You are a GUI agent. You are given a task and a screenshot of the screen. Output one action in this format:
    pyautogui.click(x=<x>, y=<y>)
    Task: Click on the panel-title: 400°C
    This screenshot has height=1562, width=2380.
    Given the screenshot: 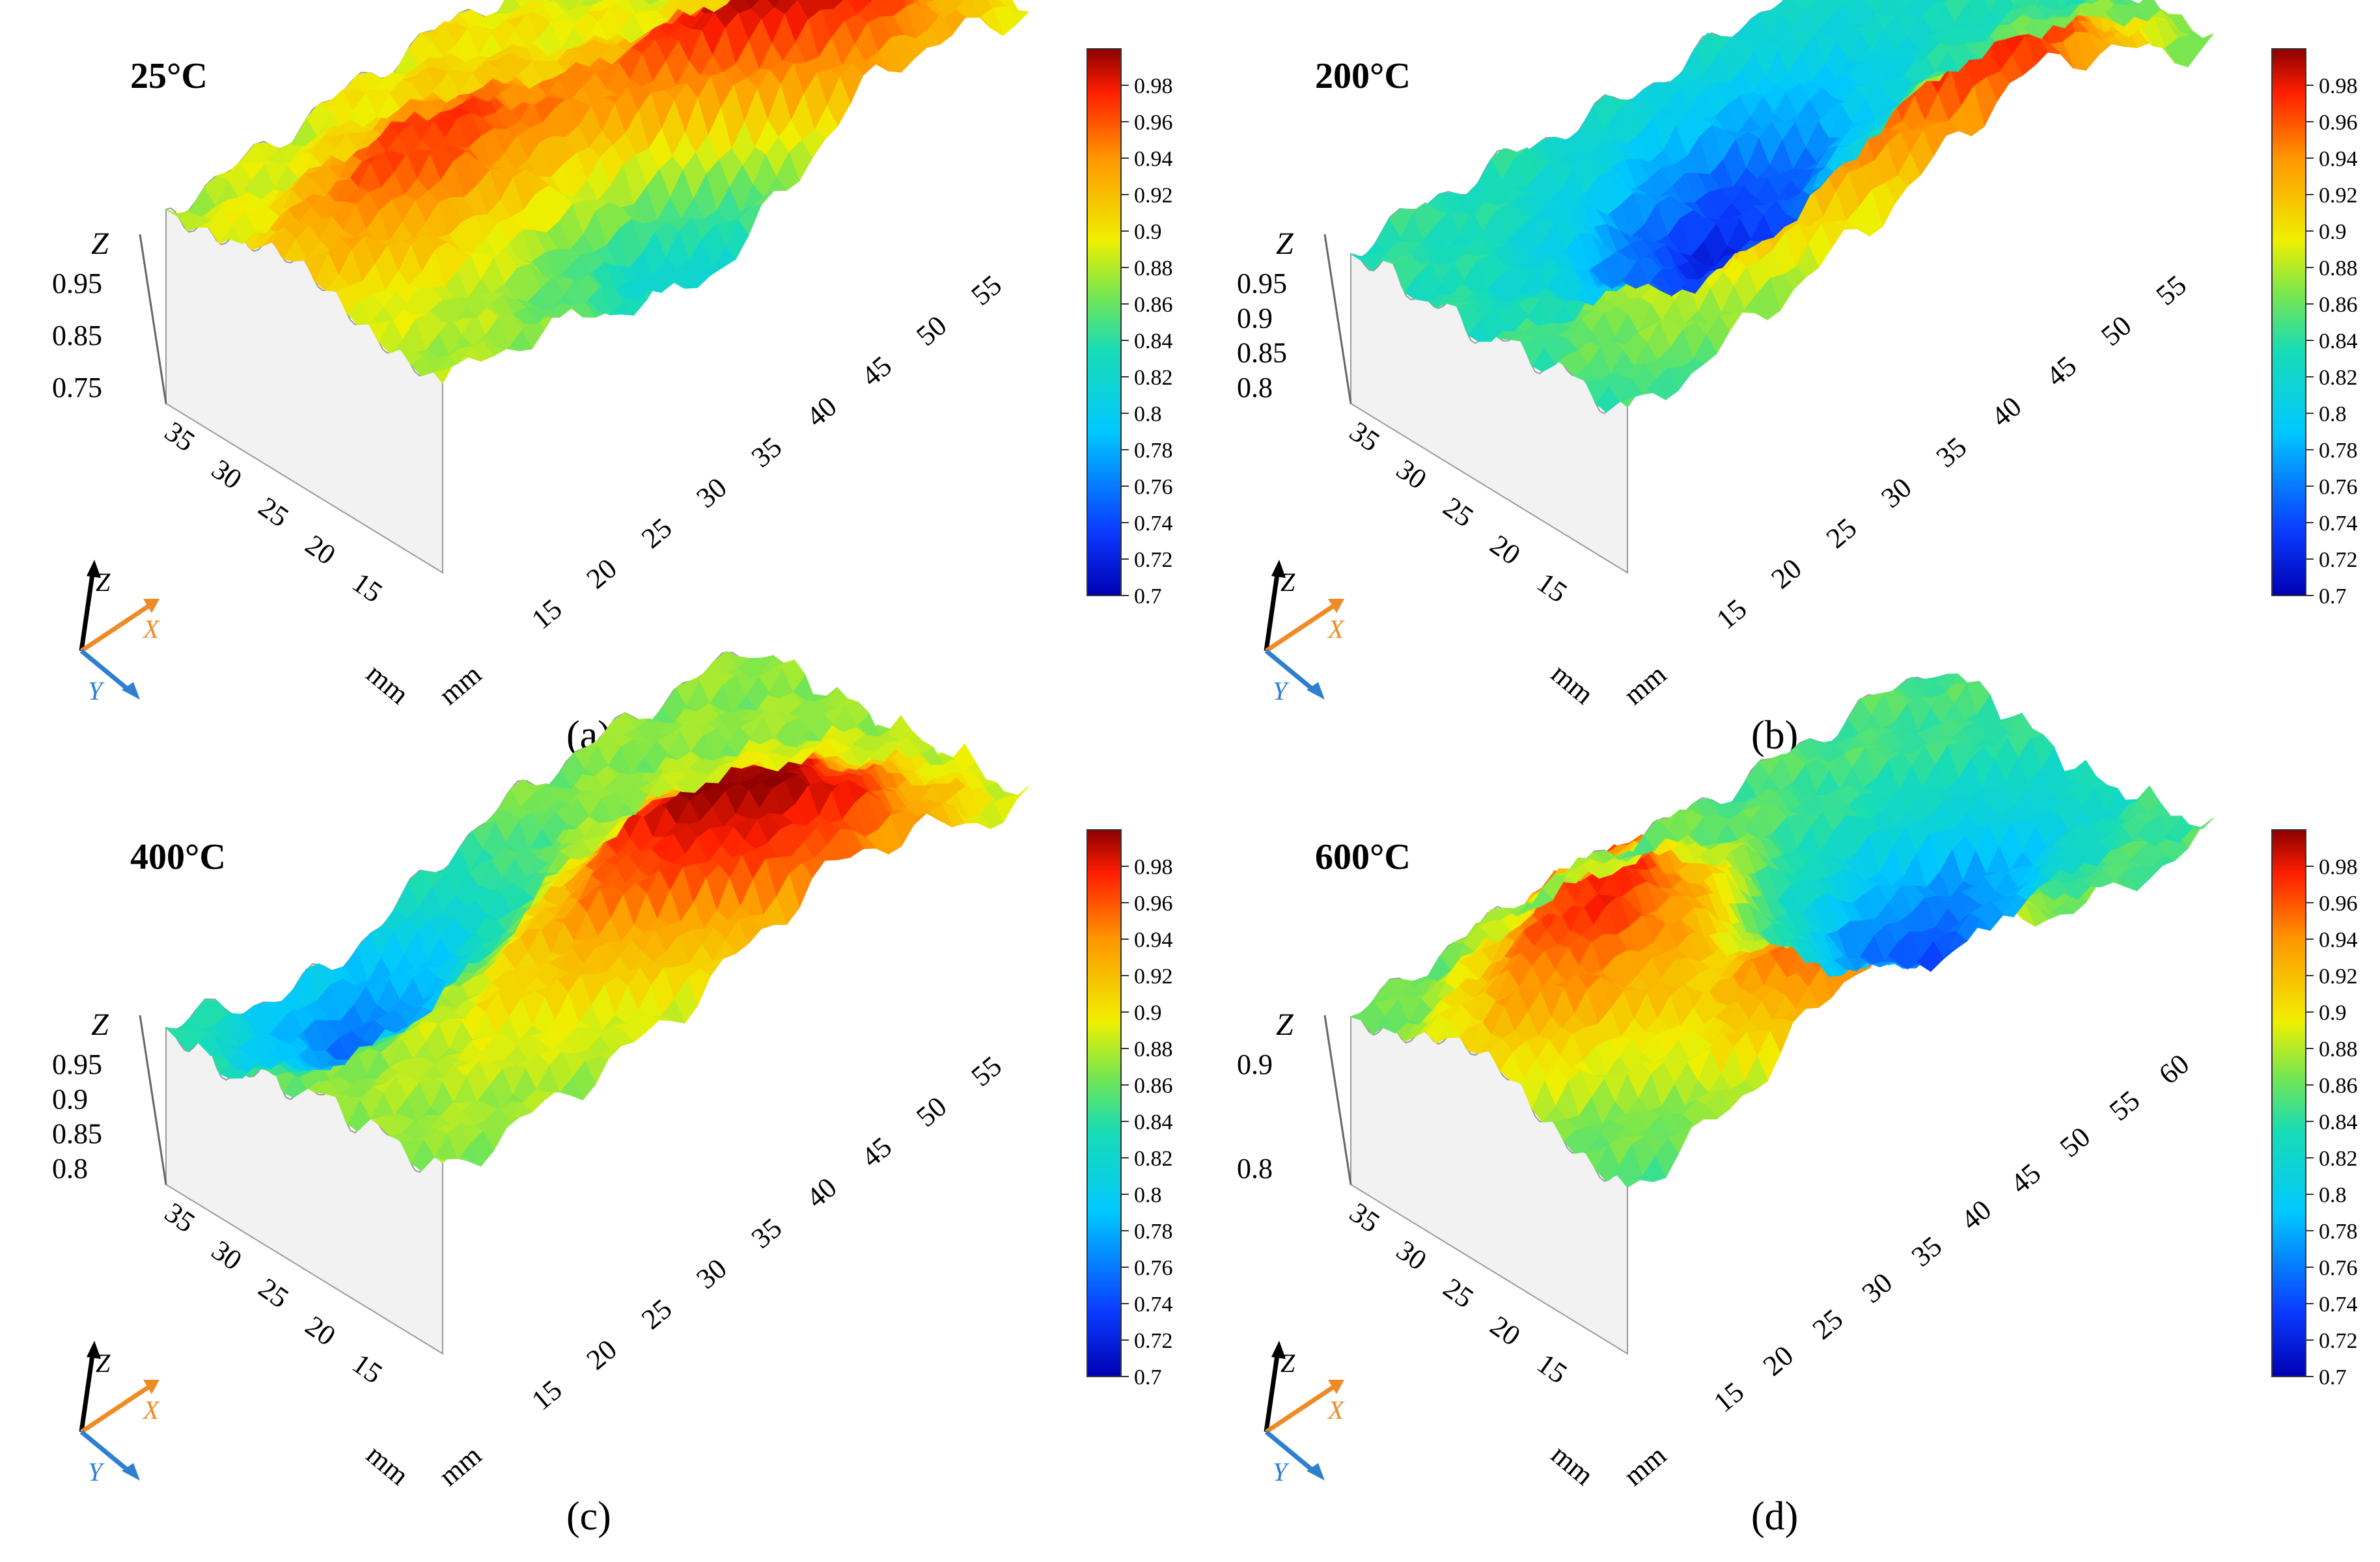 What is the action you would take?
    pyautogui.click(x=178, y=857)
    